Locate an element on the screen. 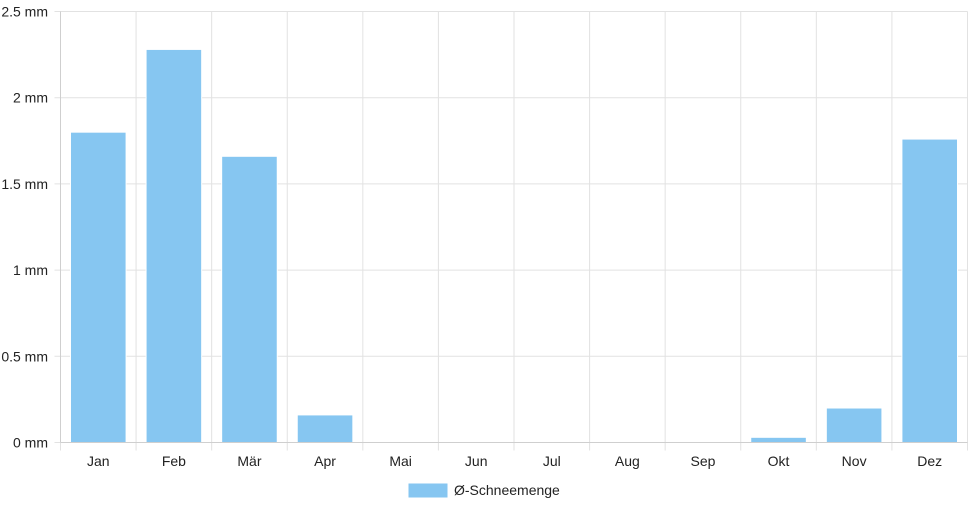  x-tick-label: Jul is located at coordinates (552, 461).